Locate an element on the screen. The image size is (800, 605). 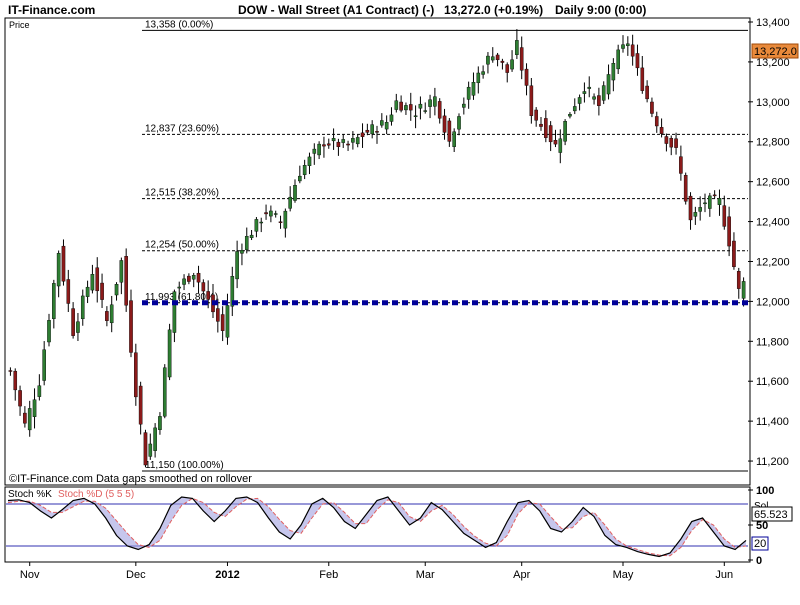
price-axis-label: 11,800 is located at coordinates (772, 342).